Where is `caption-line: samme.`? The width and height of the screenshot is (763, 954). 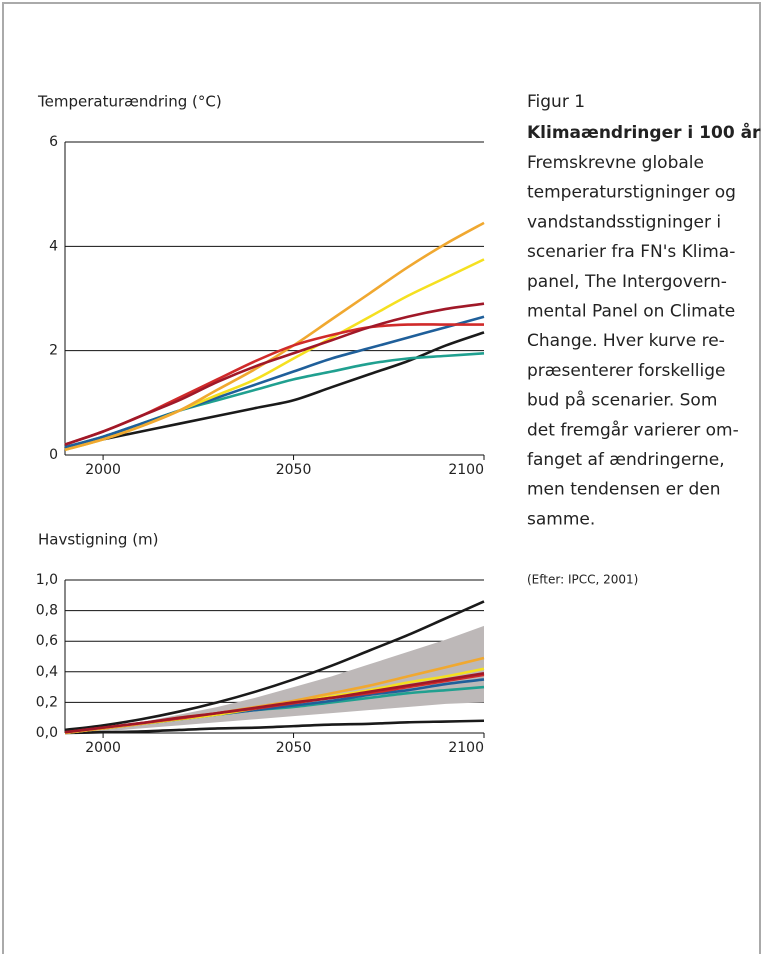 caption-line: samme. is located at coordinates (561, 519).